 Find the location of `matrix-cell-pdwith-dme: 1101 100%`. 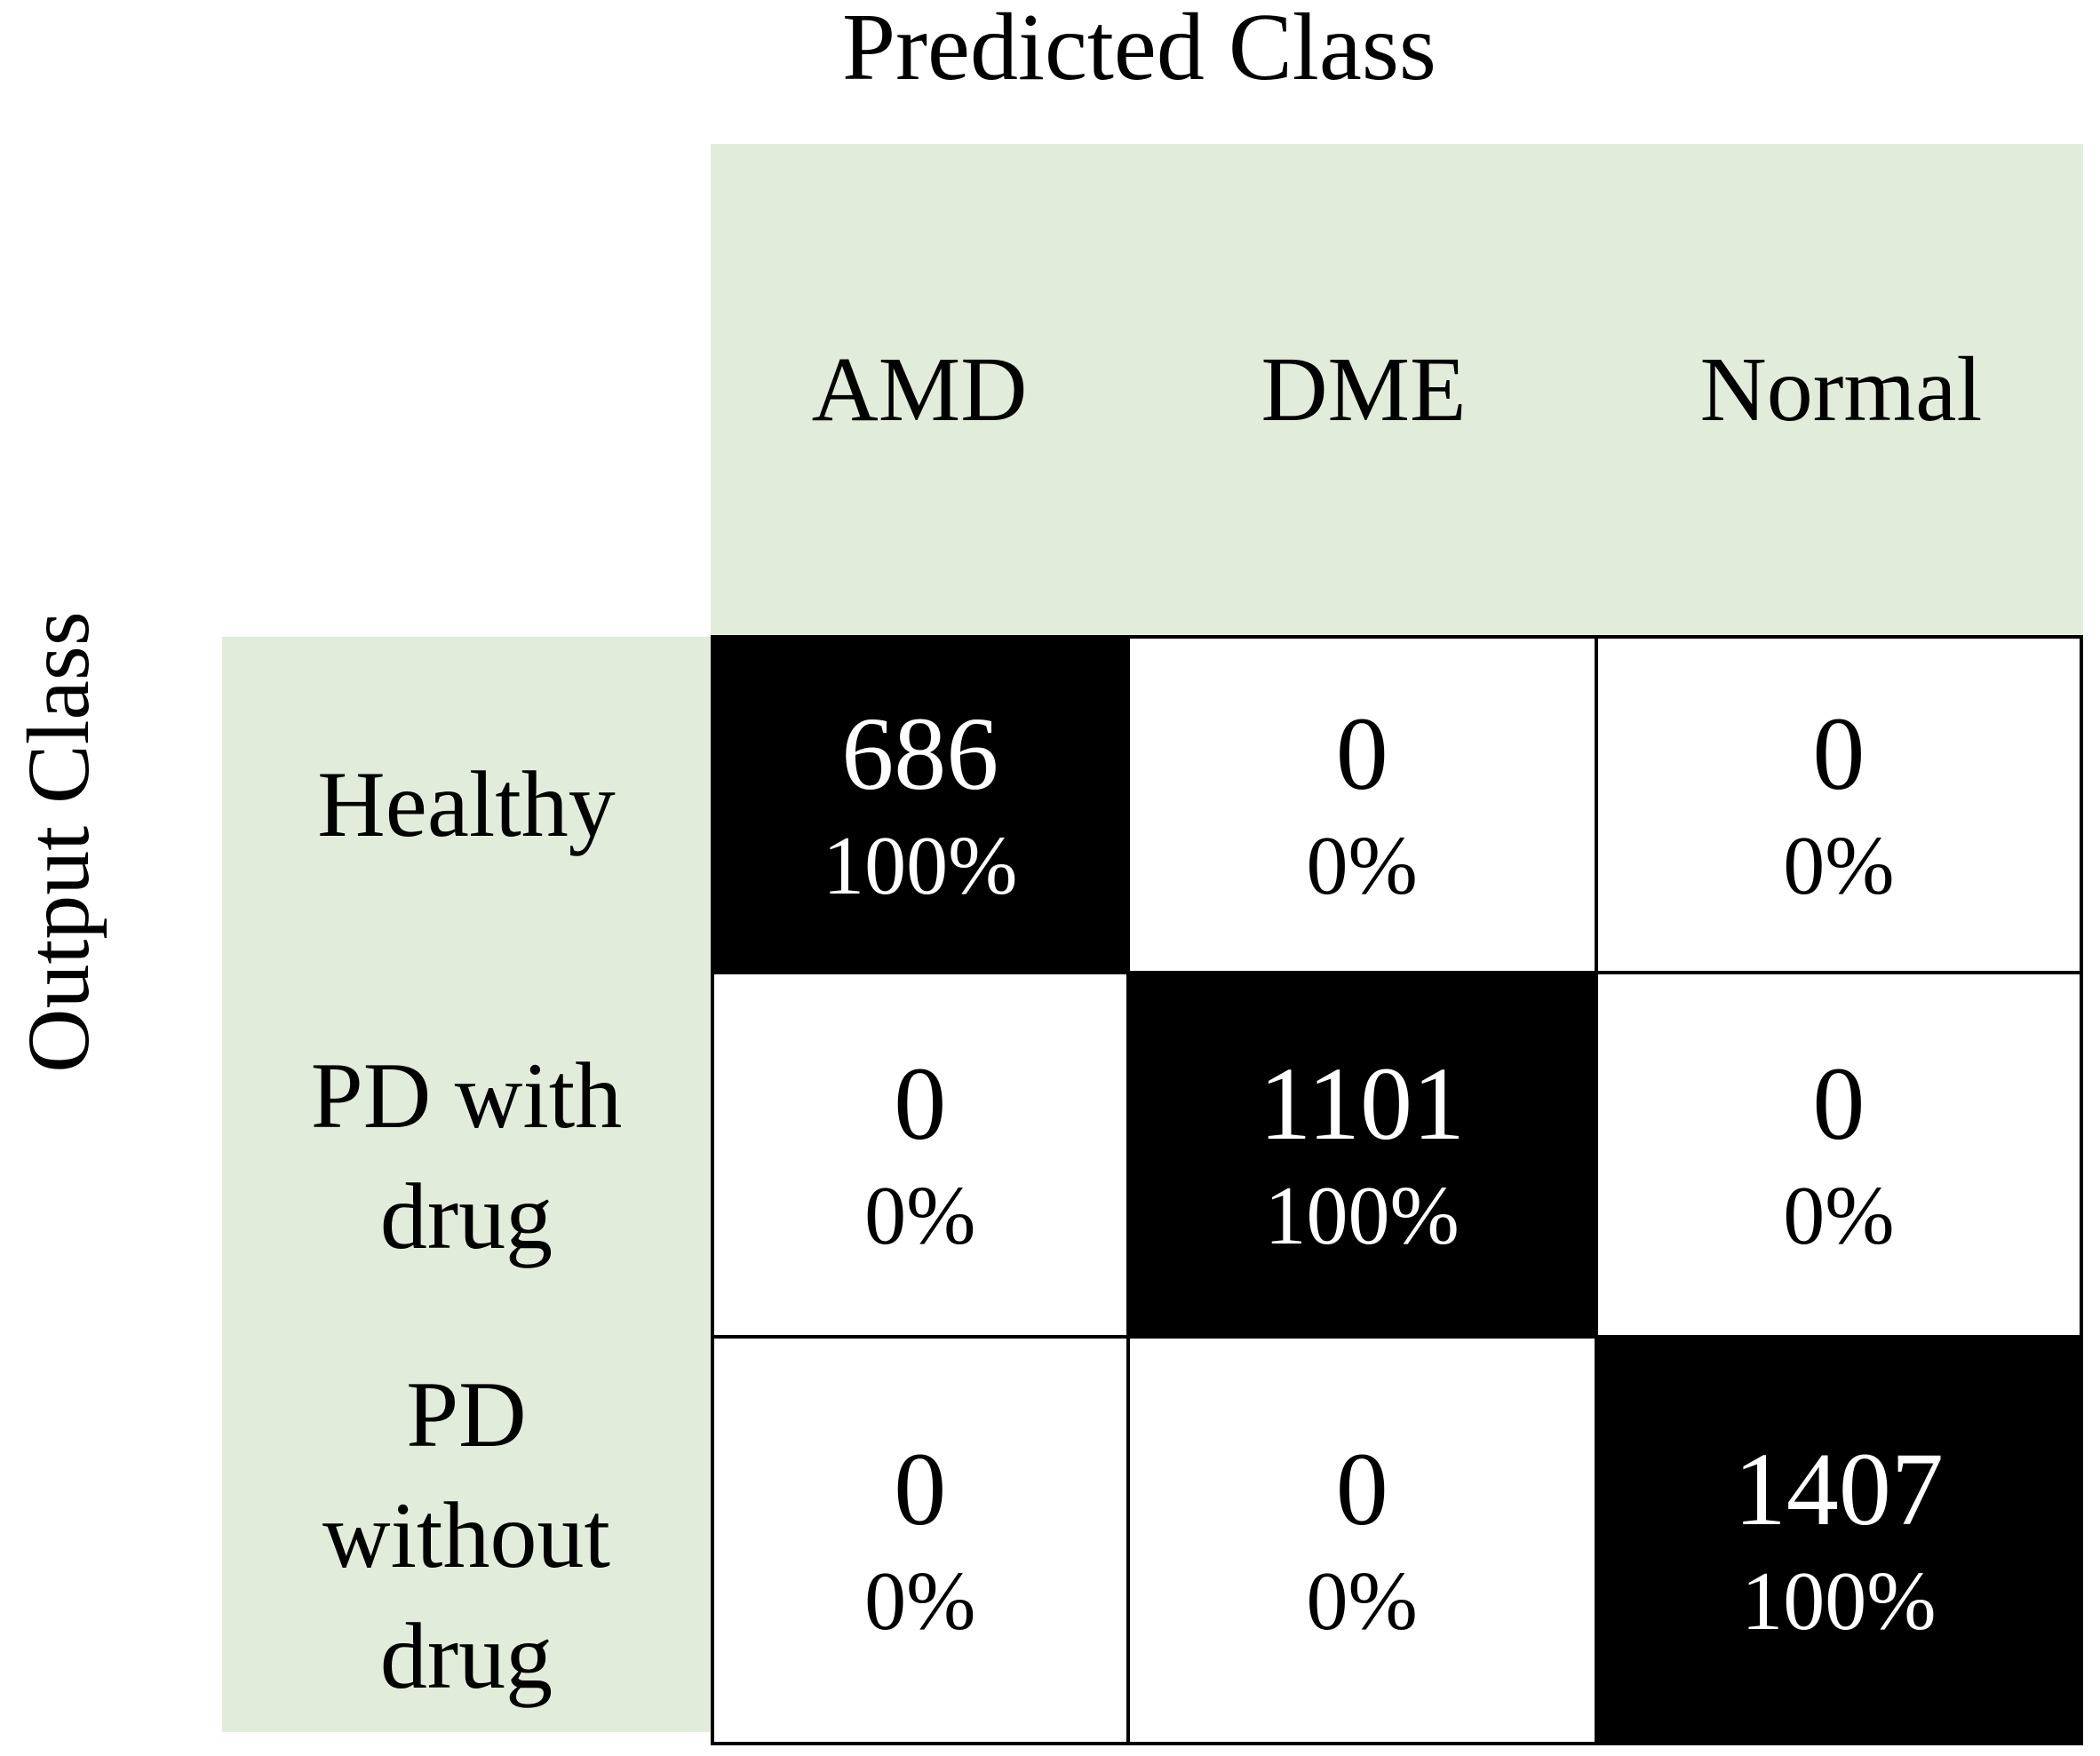

matrix-cell-pdwith-dme: 1101 100% is located at coordinates (1363, 1156).